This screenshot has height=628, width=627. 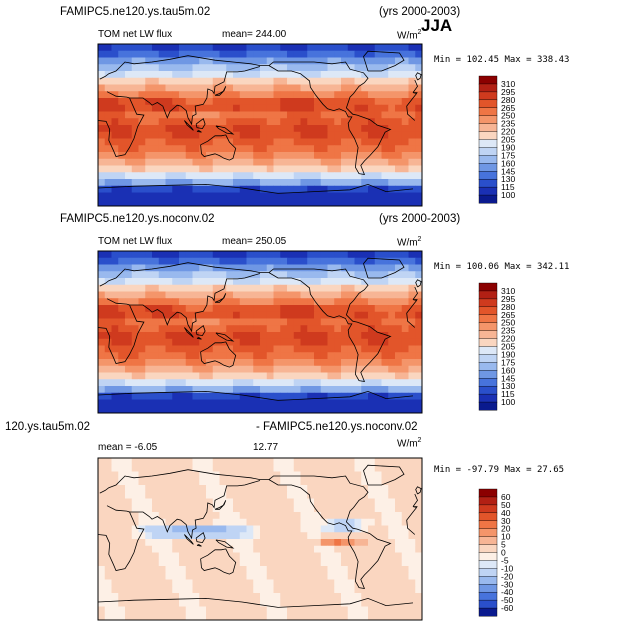 What do you see at coordinates (218, 561) in the screenshot?
I see `coastline` at bounding box center [218, 561].